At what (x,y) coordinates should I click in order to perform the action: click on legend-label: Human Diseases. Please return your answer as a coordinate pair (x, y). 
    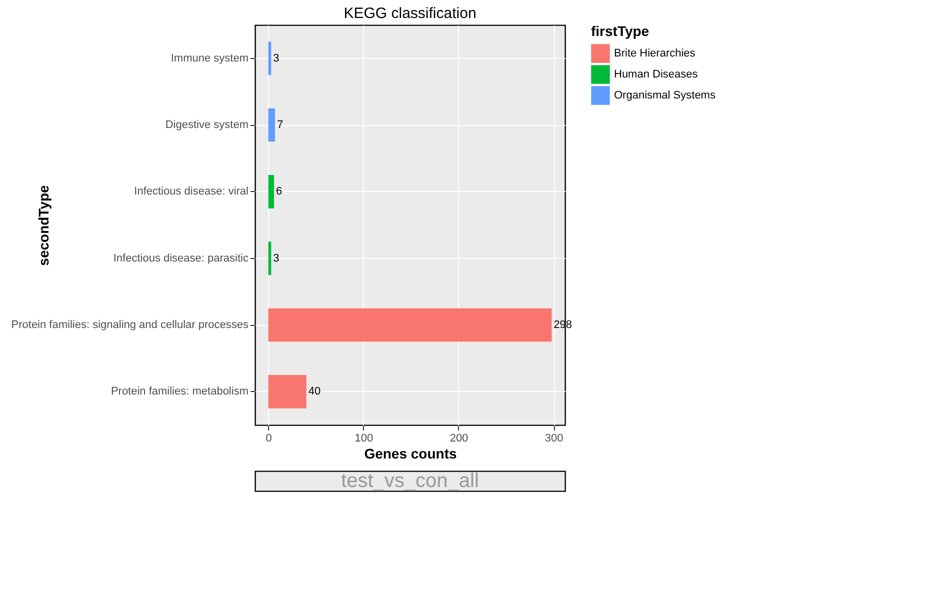
    Looking at the image, I should click on (656, 74).